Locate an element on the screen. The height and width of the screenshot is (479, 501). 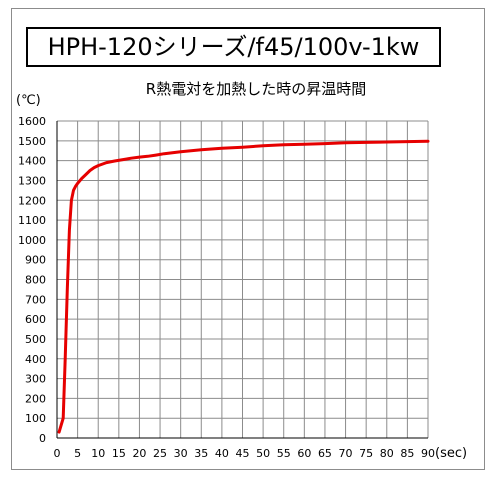
y-tick-label: 300 is located at coordinates (35, 379).